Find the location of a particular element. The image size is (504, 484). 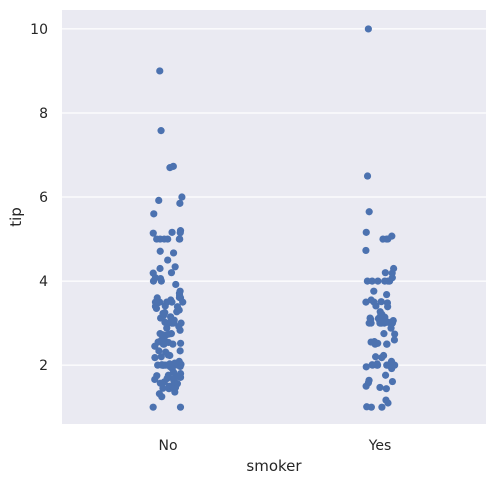

x-tick-label: Yes is located at coordinates (380, 446).